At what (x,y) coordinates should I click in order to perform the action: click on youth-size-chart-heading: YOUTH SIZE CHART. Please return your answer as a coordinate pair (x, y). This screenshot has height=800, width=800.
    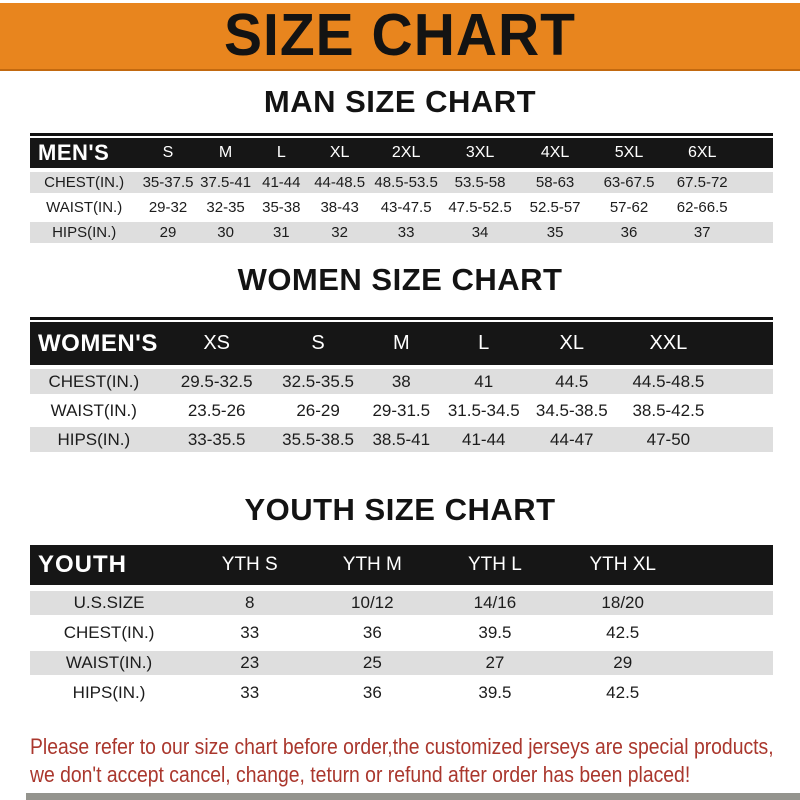
    Looking at the image, I should click on (400, 509).